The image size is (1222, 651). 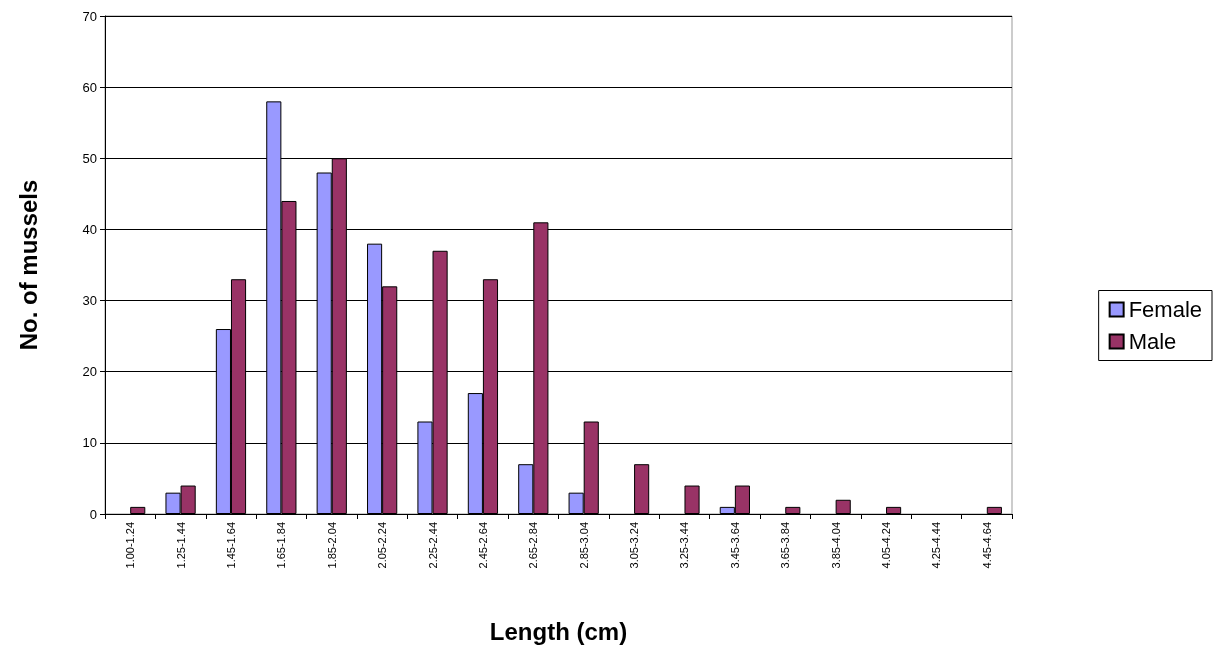 What do you see at coordinates (89, 16) in the screenshot?
I see `y-tick-label: 70` at bounding box center [89, 16].